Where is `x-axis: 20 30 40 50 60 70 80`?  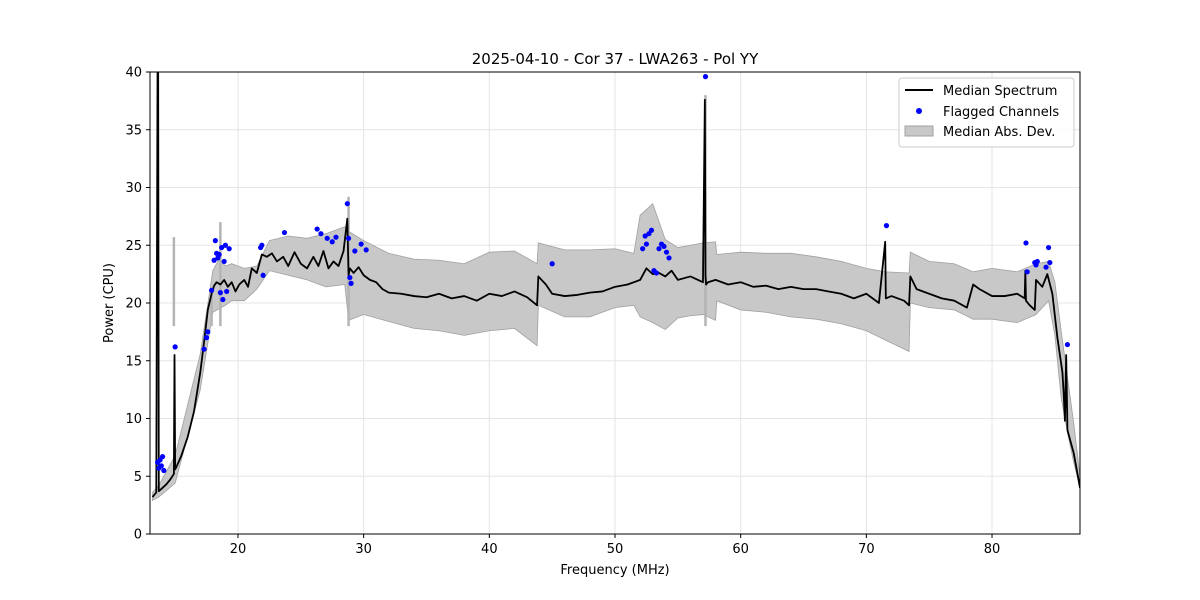
x-axis: 20 30 40 50 60 70 80 is located at coordinates (615, 545).